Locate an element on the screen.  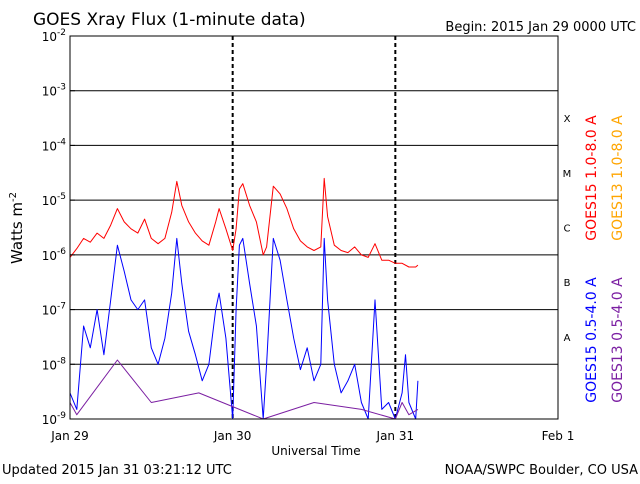
x-tick-label: Feb 1 is located at coordinates (558, 436).